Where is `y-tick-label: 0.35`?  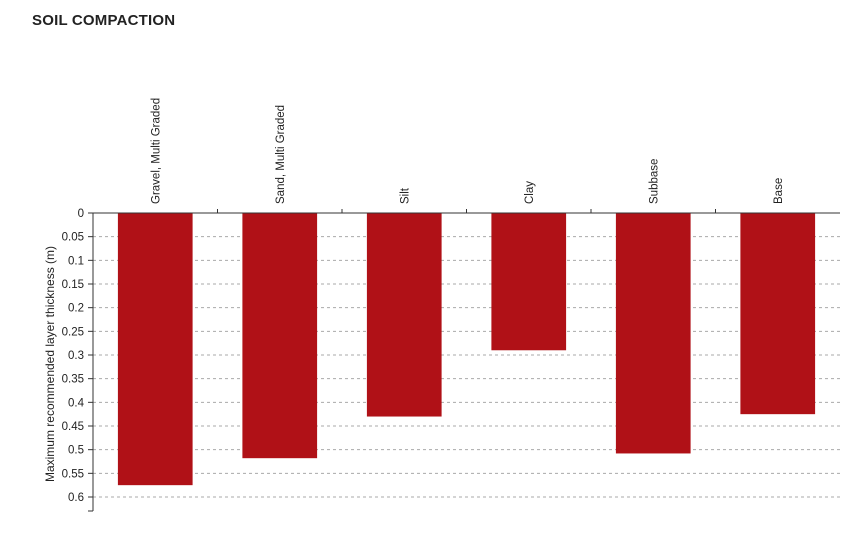 y-tick-label: 0.35 is located at coordinates (73, 380).